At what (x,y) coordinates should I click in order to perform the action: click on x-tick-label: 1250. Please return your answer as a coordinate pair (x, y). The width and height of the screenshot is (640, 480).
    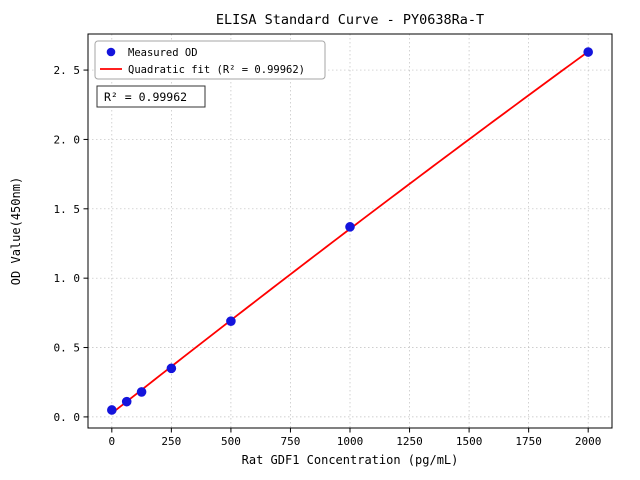
    Looking at the image, I should click on (409, 441).